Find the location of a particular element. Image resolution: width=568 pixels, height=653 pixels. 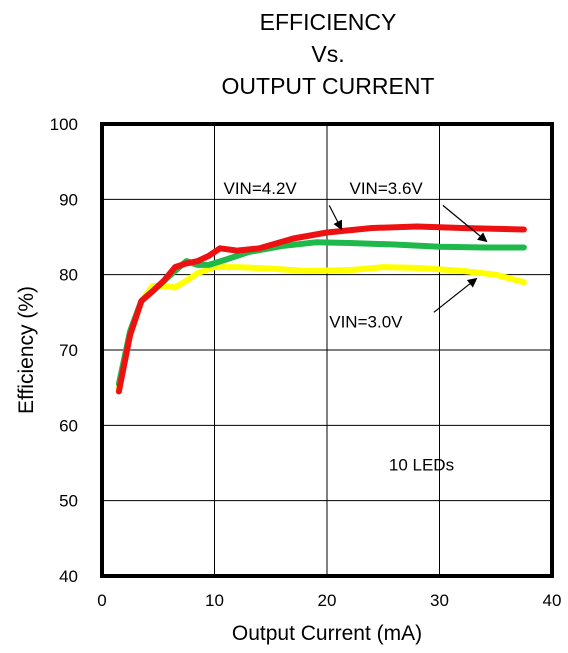

annotation-label-2: VIN=3.6V is located at coordinates (387, 188).